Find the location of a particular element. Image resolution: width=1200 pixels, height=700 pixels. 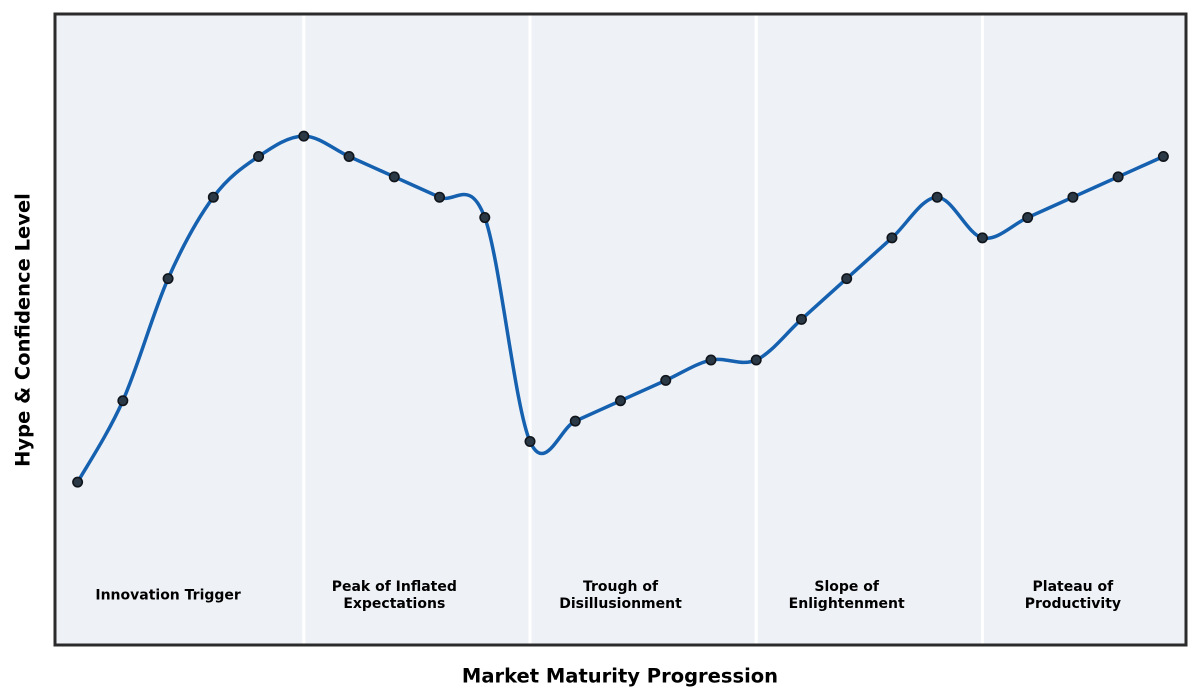

phase-label-peak-of-inflated-expectations: Peak of Inflated Expectations is located at coordinates (394, 596).